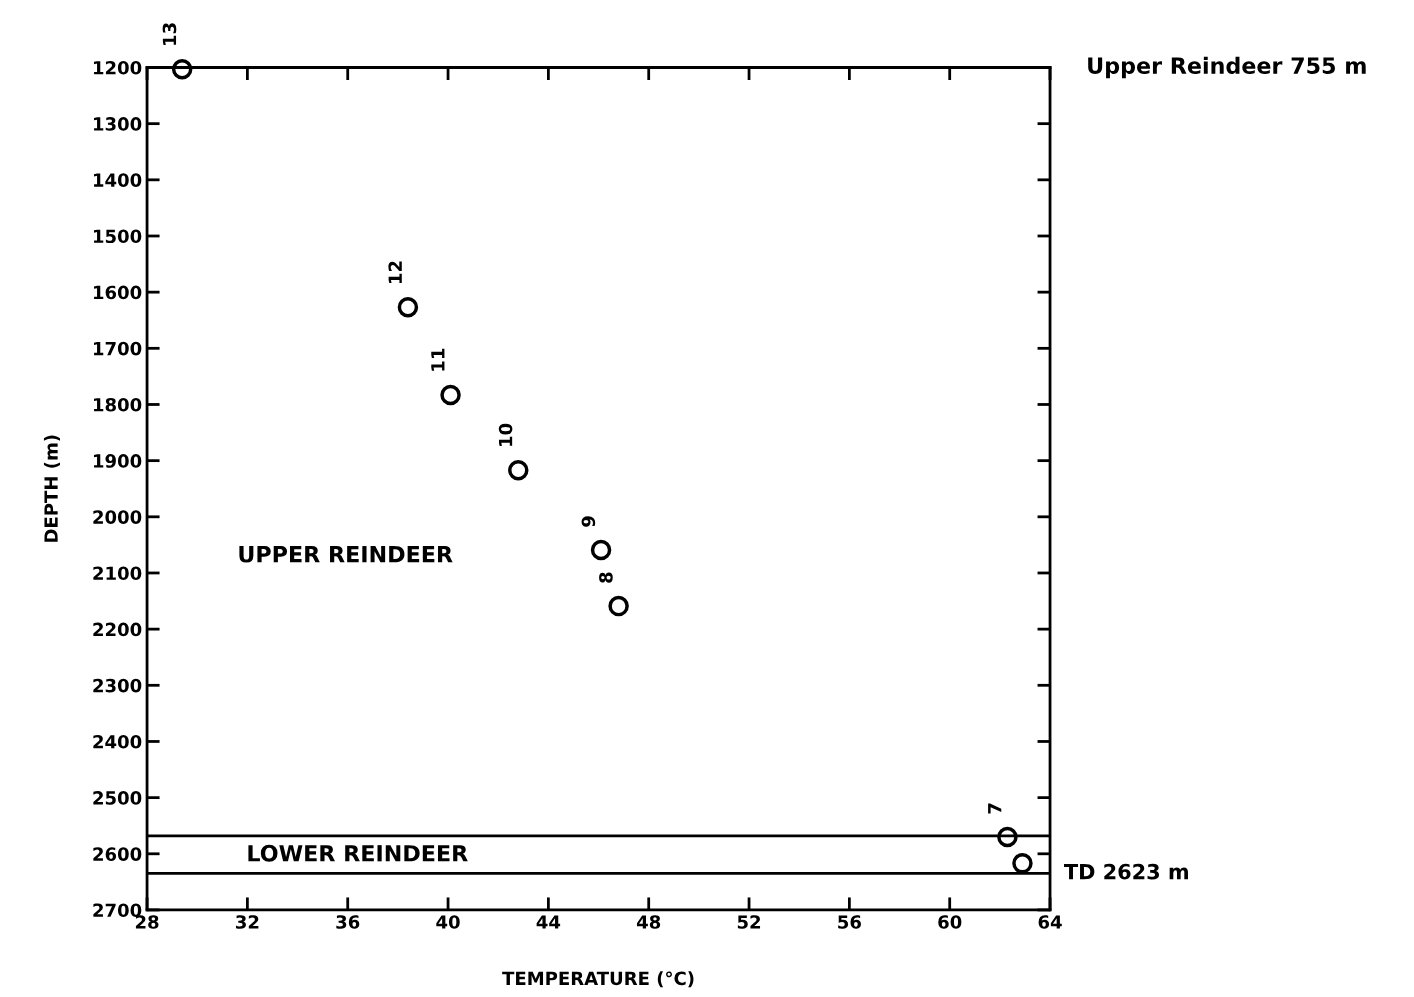 This screenshot has width=1414, height=997. What do you see at coordinates (505, 434) in the screenshot?
I see `annotation: 10` at bounding box center [505, 434].